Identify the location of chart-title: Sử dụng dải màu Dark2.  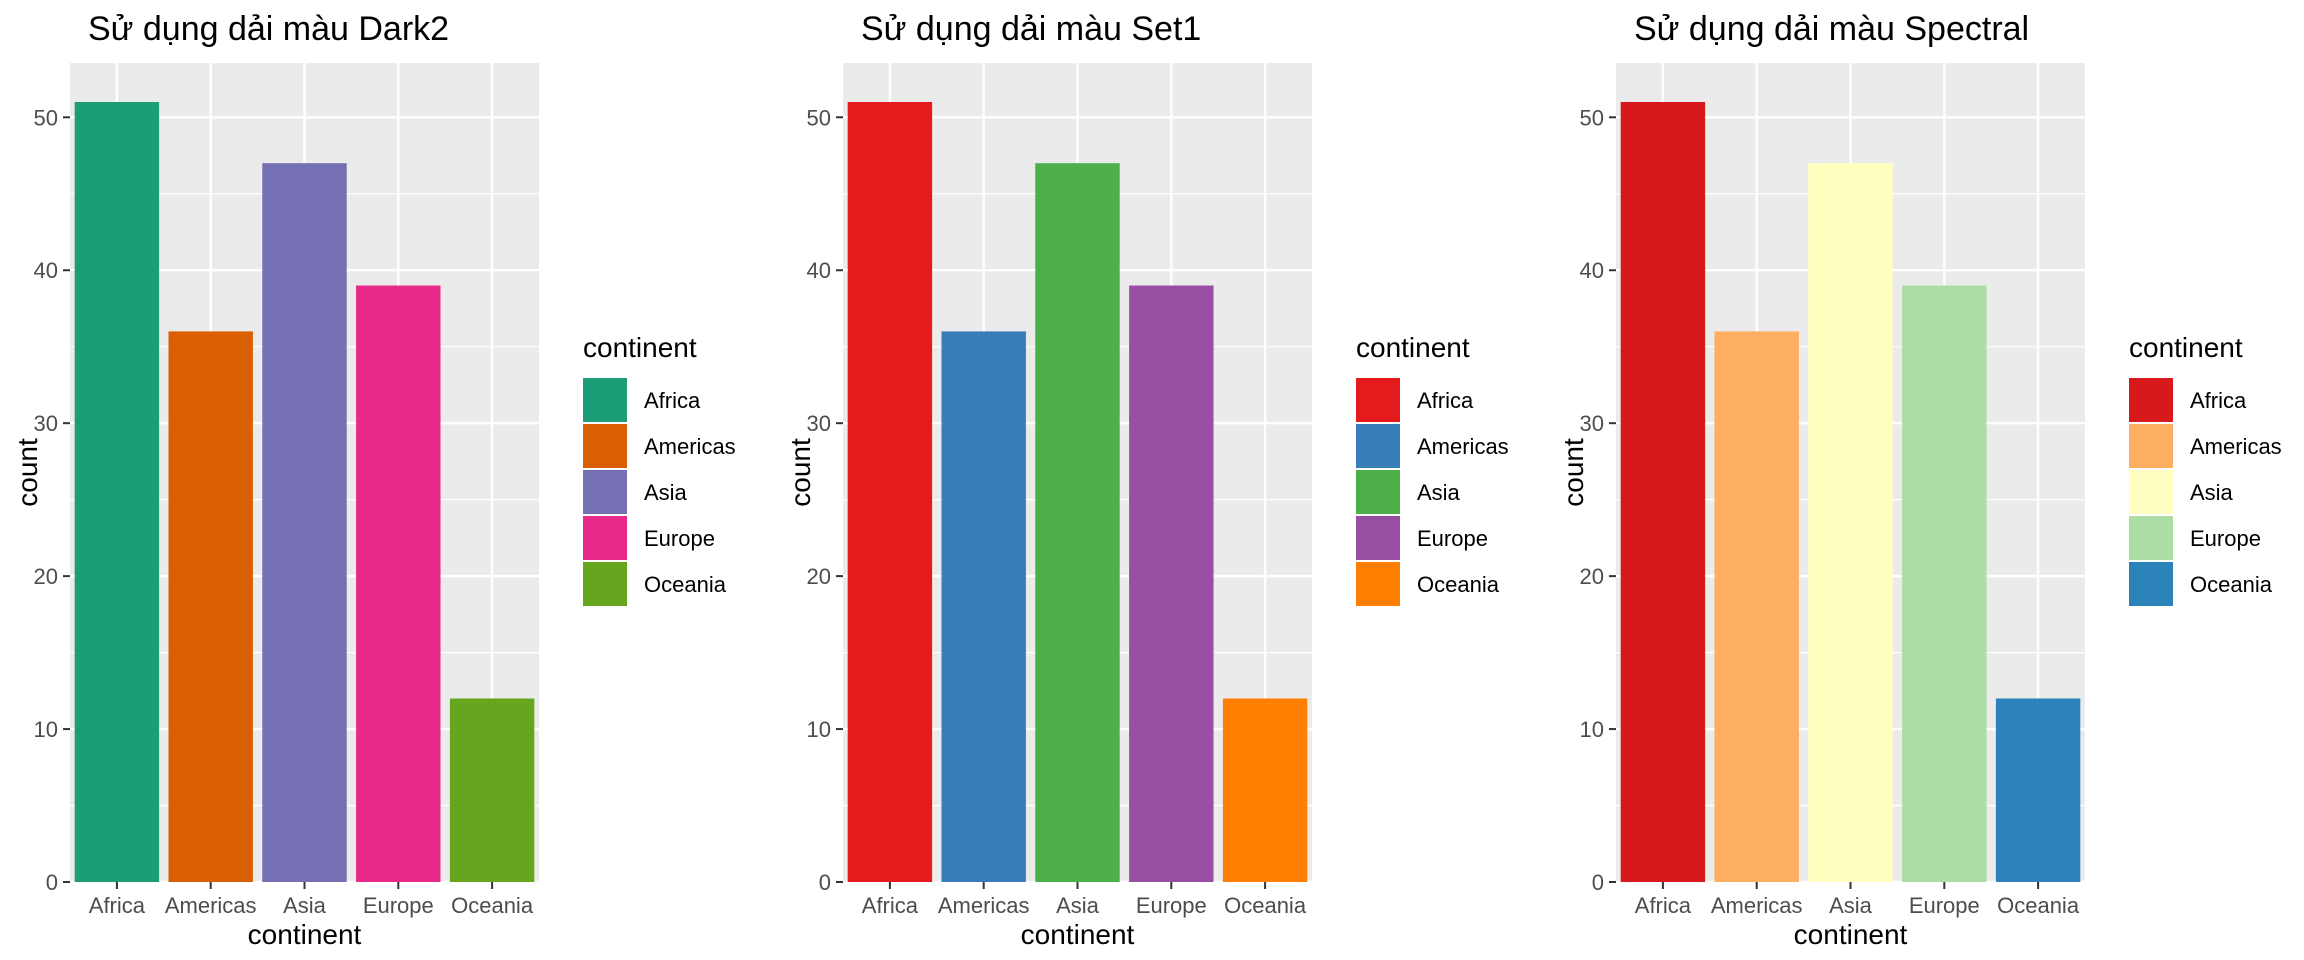
(268, 29).